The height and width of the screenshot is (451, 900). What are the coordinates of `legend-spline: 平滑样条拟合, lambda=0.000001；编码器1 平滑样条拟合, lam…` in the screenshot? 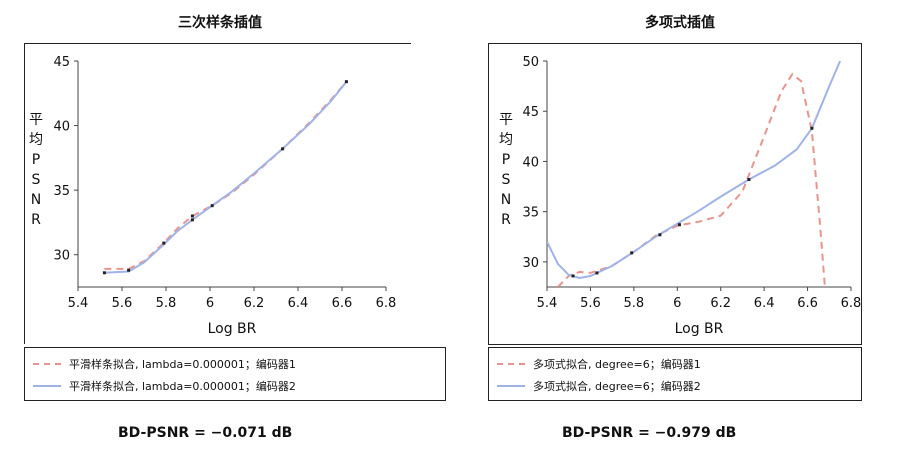 It's located at (235, 374).